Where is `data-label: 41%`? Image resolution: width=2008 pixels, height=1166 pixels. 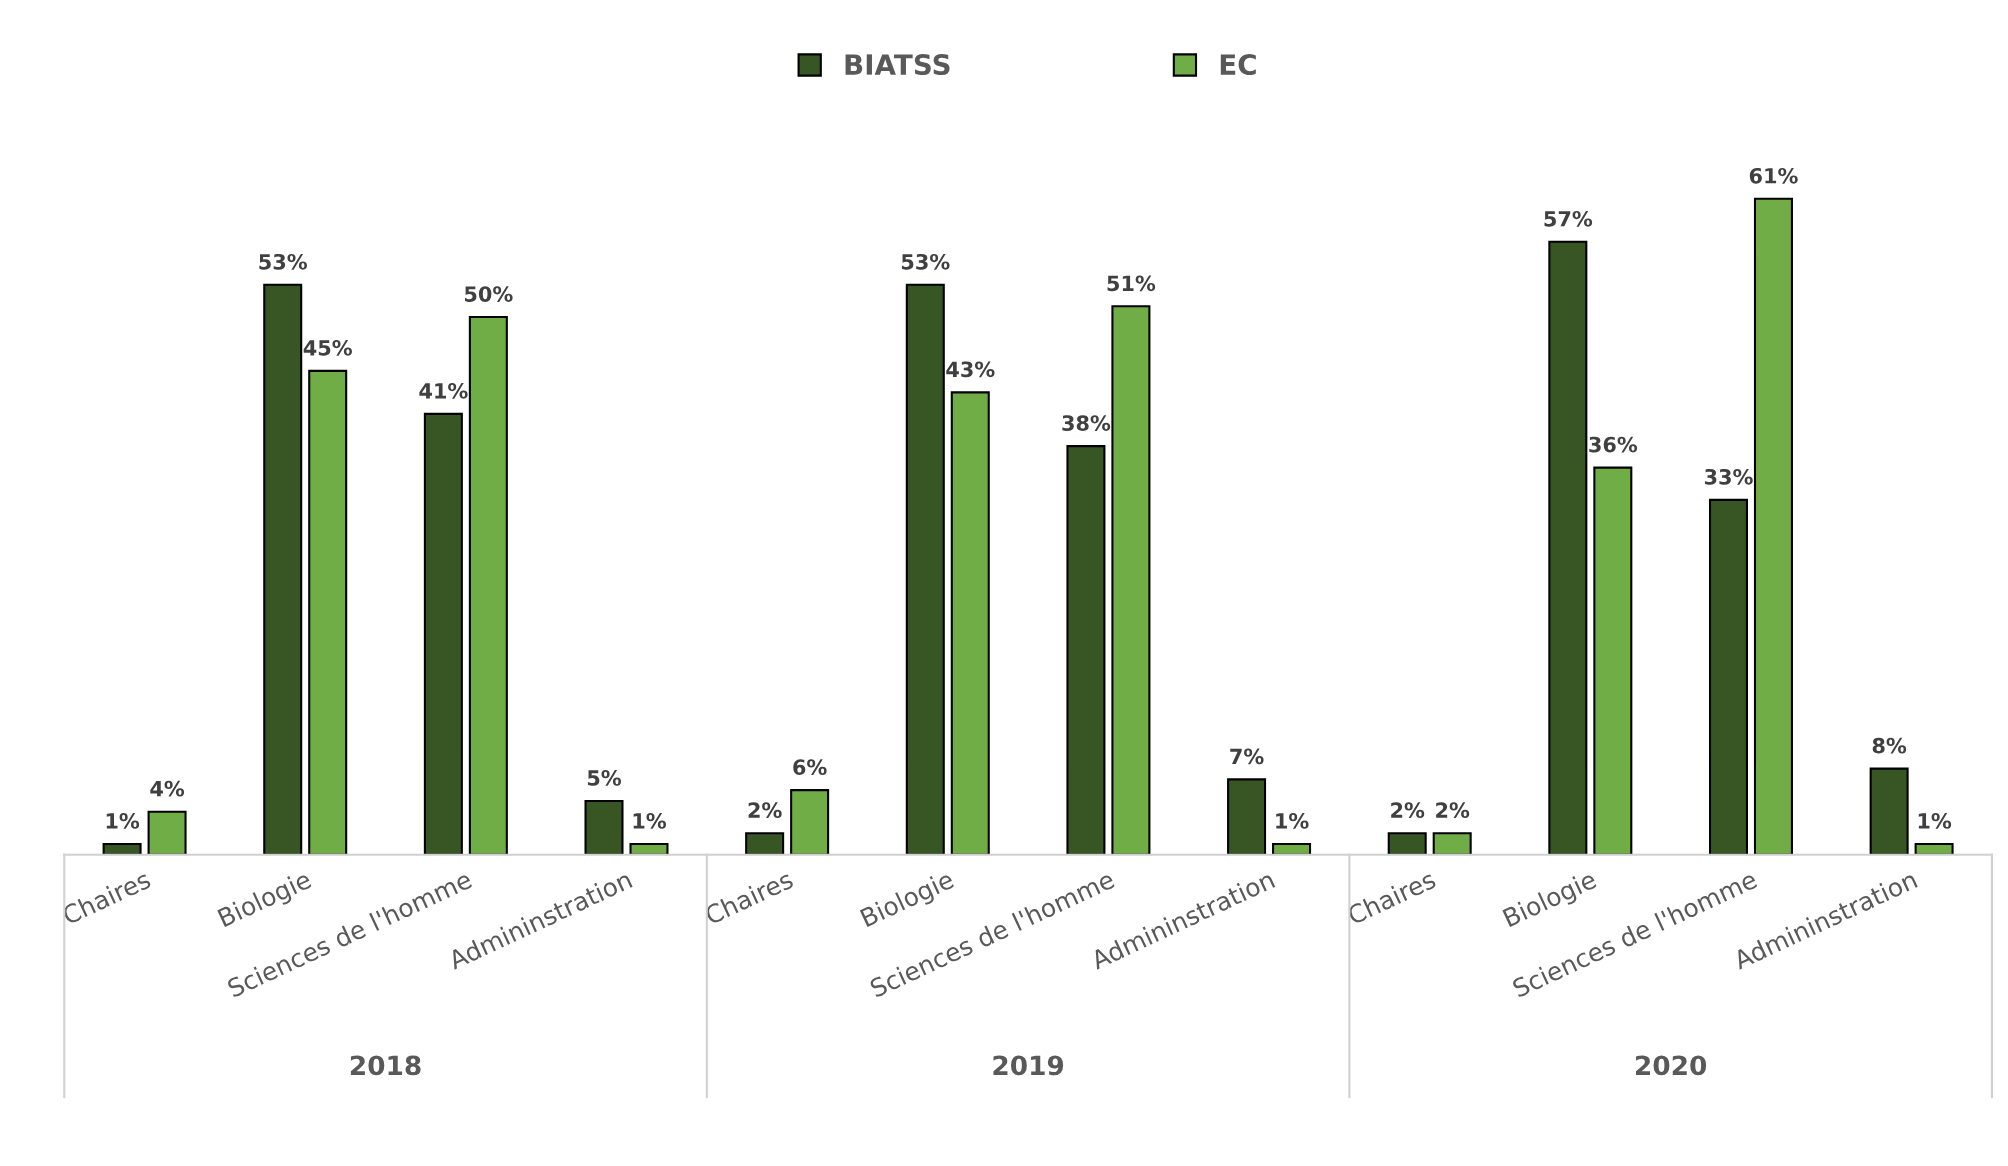
data-label: 41% is located at coordinates (443, 390).